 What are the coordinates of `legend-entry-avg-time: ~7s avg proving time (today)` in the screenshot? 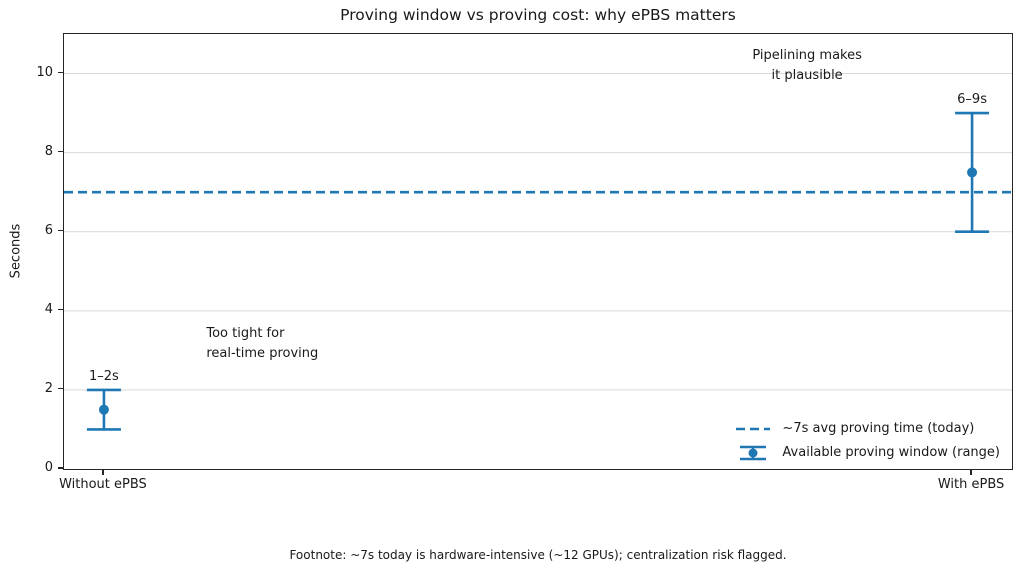 It's located at (867, 428).